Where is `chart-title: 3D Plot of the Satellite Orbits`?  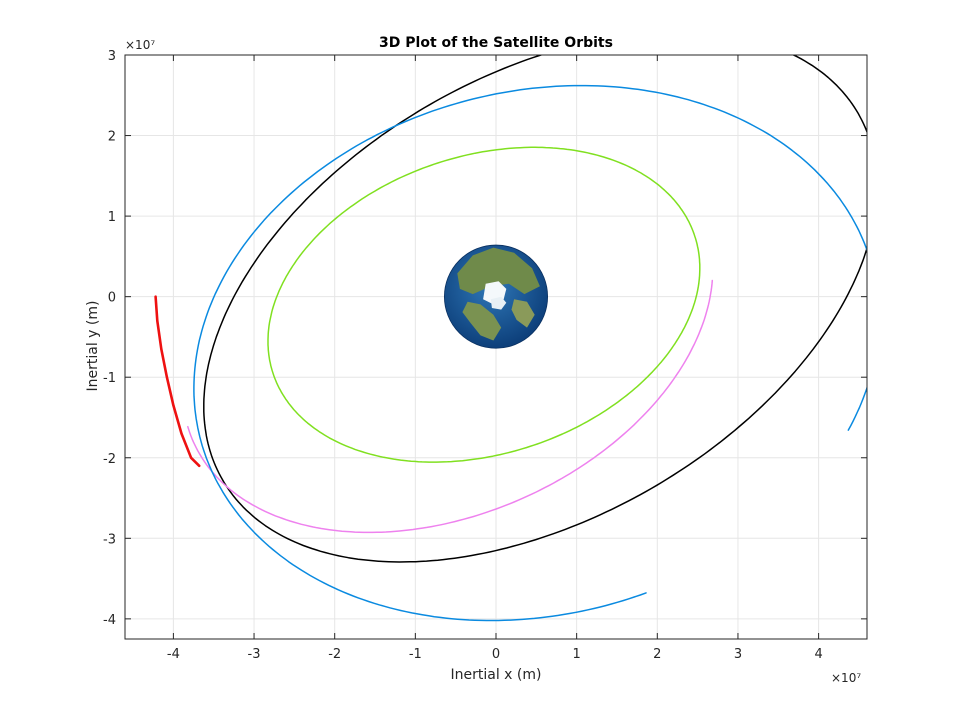 chart-title: 3D Plot of the Satellite Orbits is located at coordinates (496, 43).